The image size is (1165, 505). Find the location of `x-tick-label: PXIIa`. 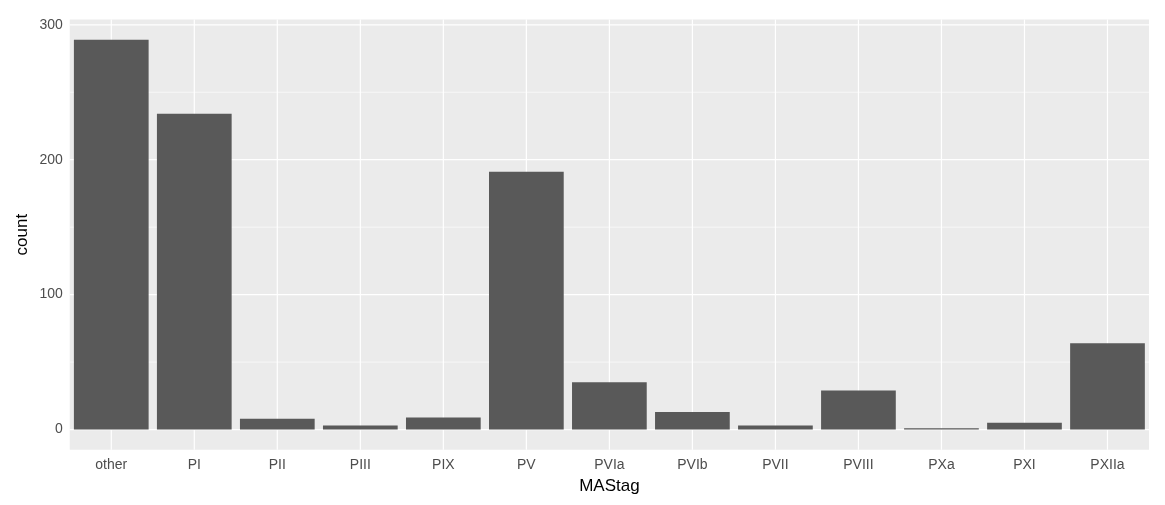

x-tick-label: PXIIa is located at coordinates (1107, 464).